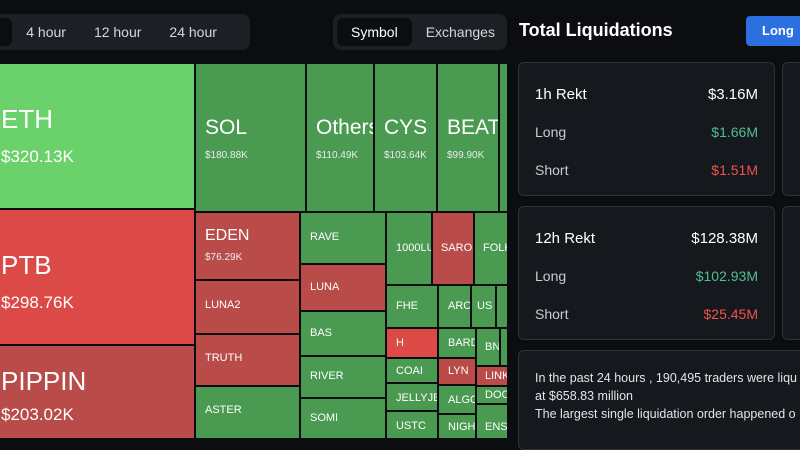  What do you see at coordinates (405, 155) in the screenshot?
I see `cell-value: $103.64K` at bounding box center [405, 155].